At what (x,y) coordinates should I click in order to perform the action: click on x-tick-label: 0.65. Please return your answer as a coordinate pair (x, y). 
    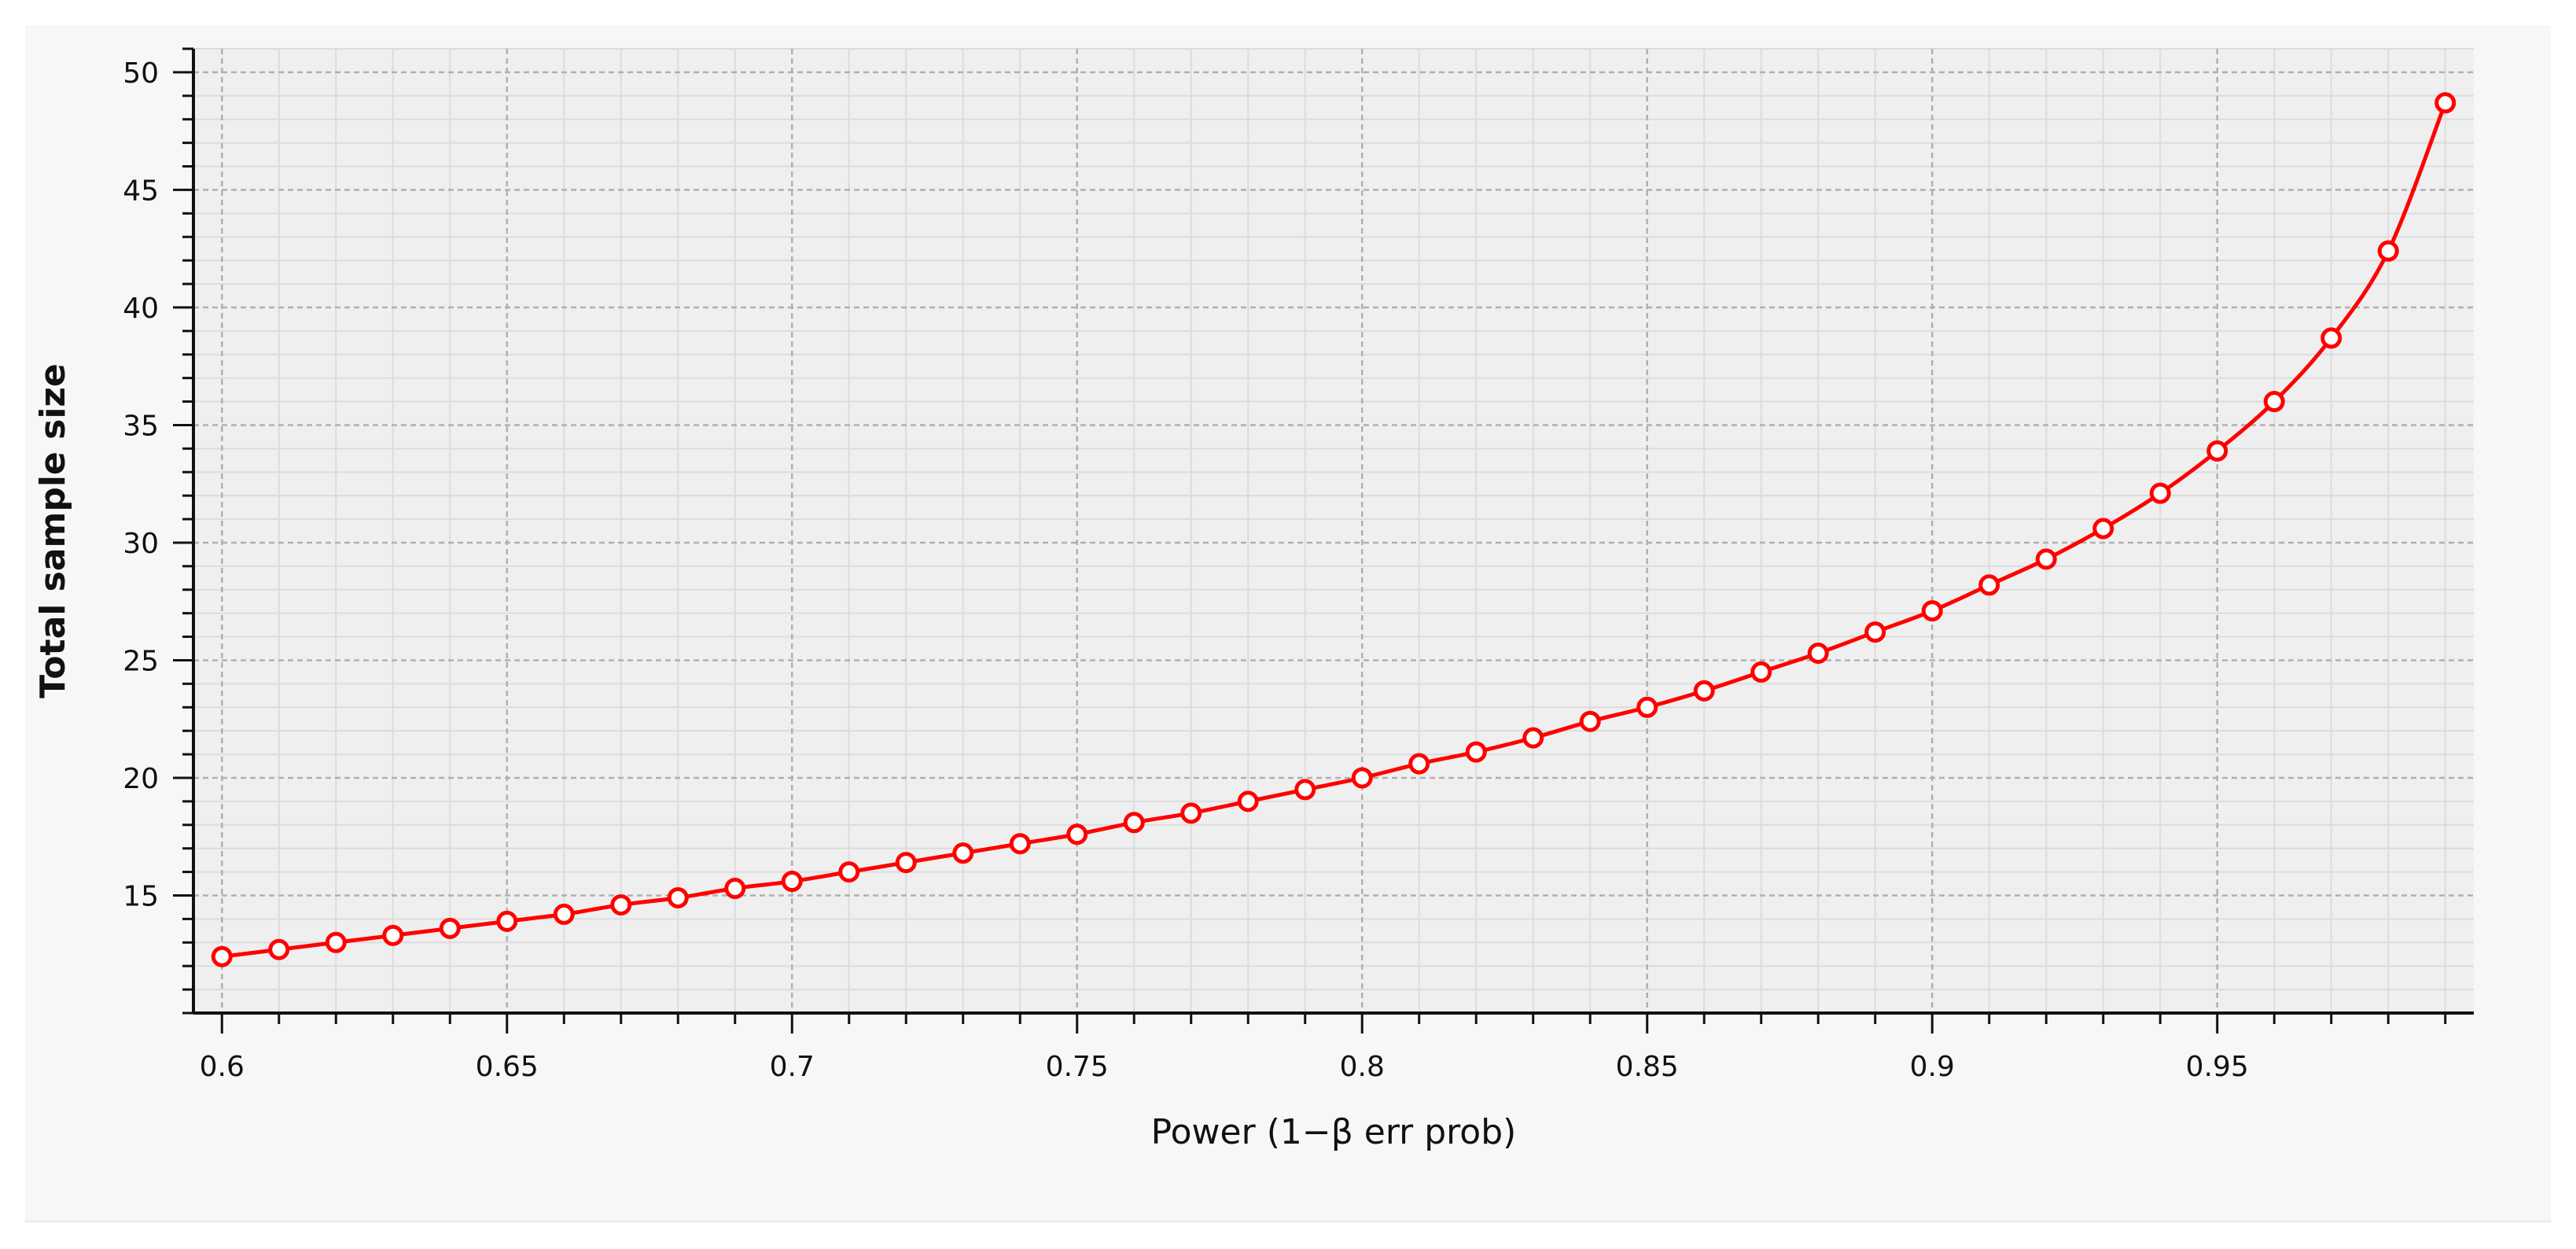
    Looking at the image, I should click on (508, 1067).